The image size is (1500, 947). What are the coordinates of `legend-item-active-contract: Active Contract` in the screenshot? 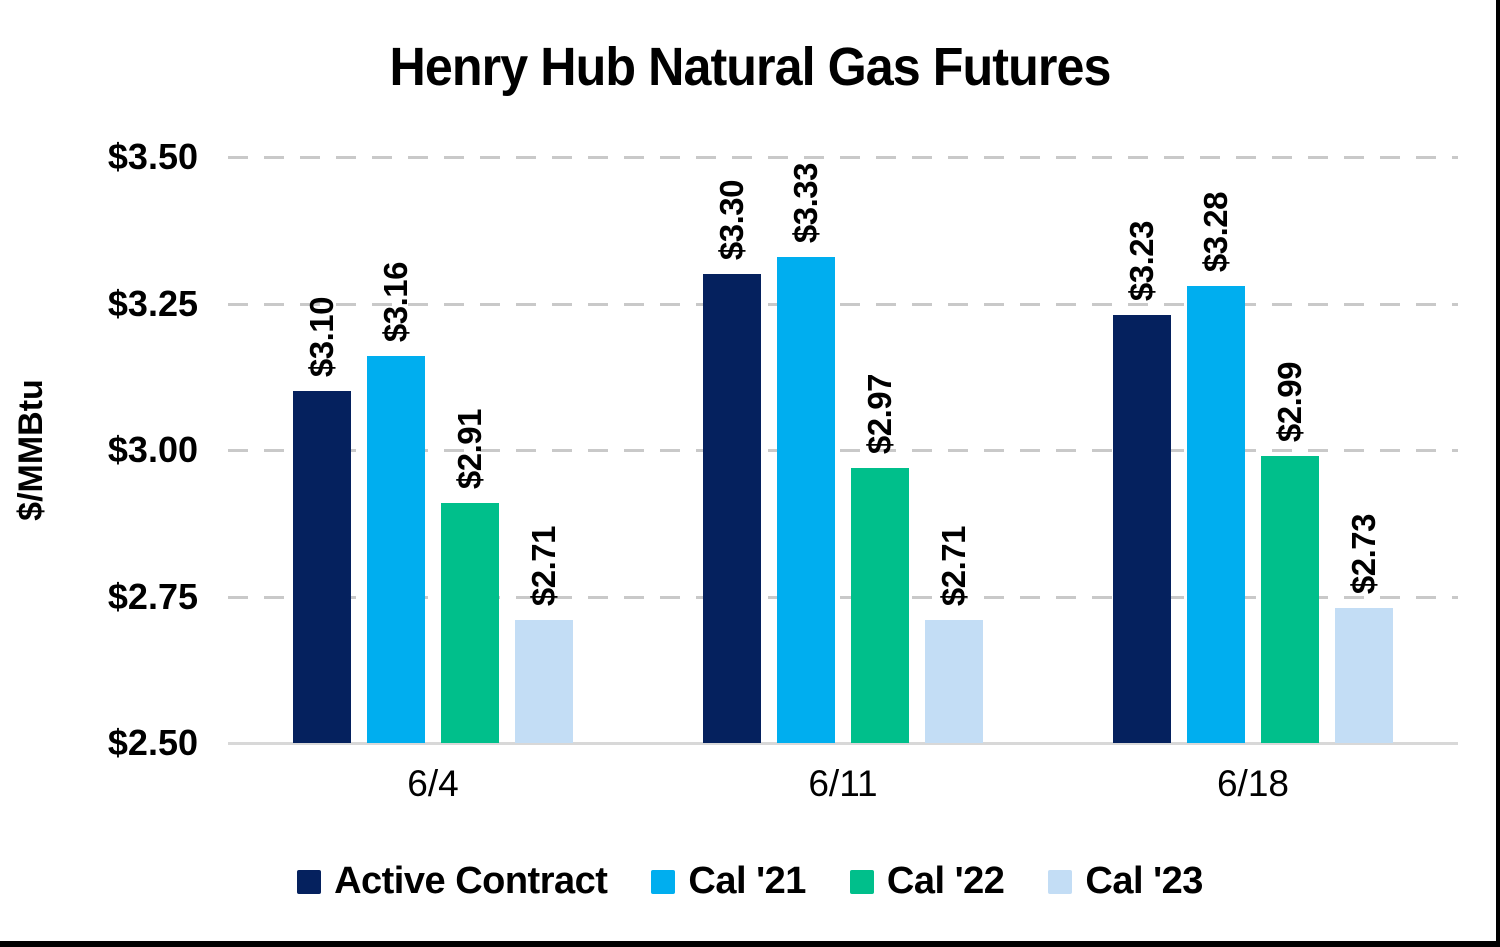 It's located at (452, 881).